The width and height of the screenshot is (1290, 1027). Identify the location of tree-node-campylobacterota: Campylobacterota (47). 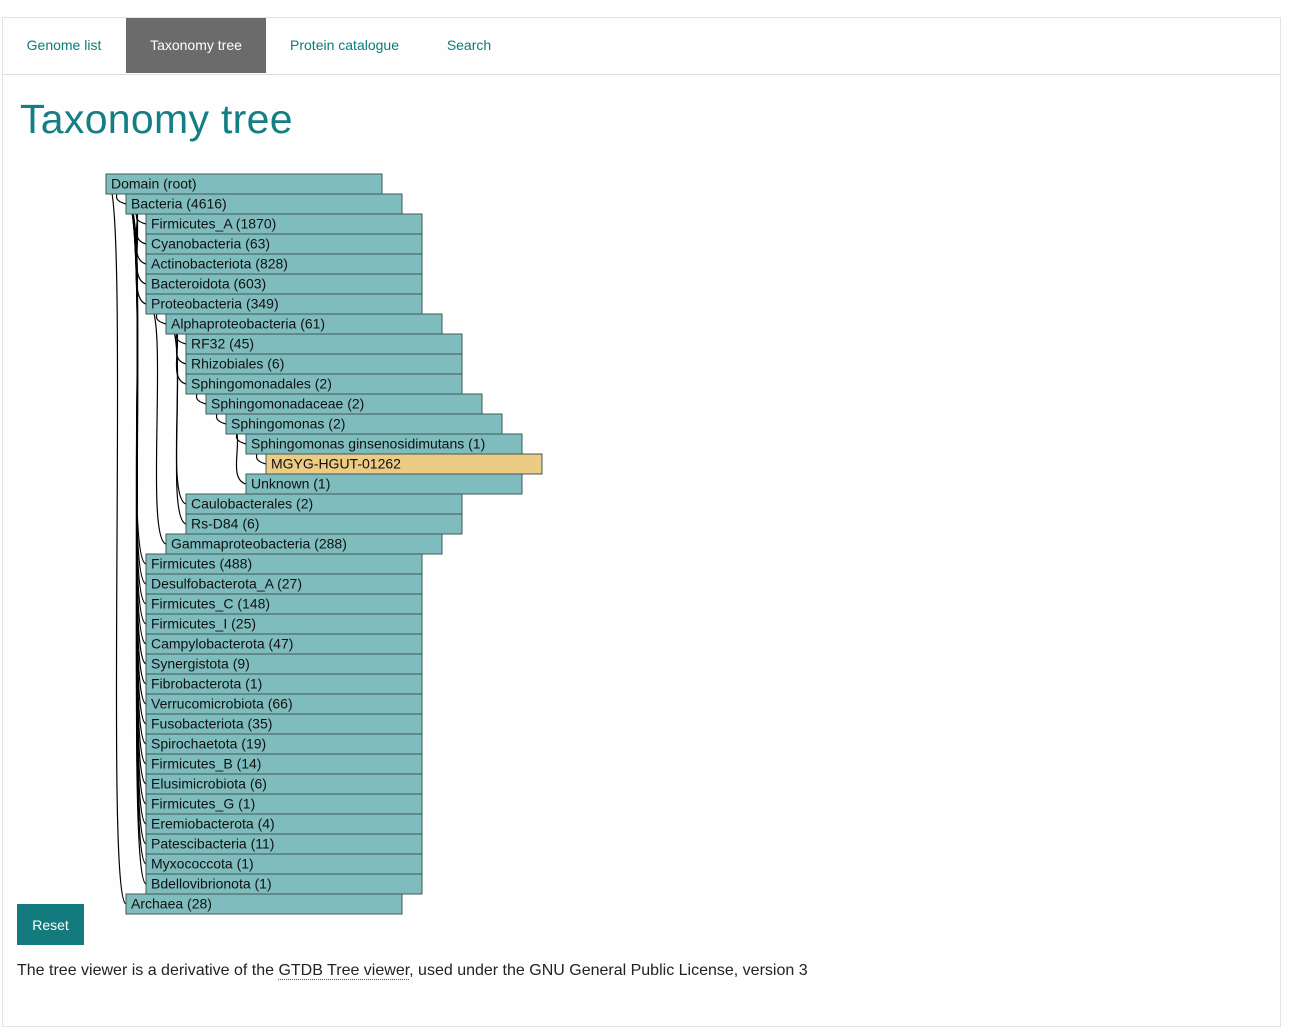
(284, 644).